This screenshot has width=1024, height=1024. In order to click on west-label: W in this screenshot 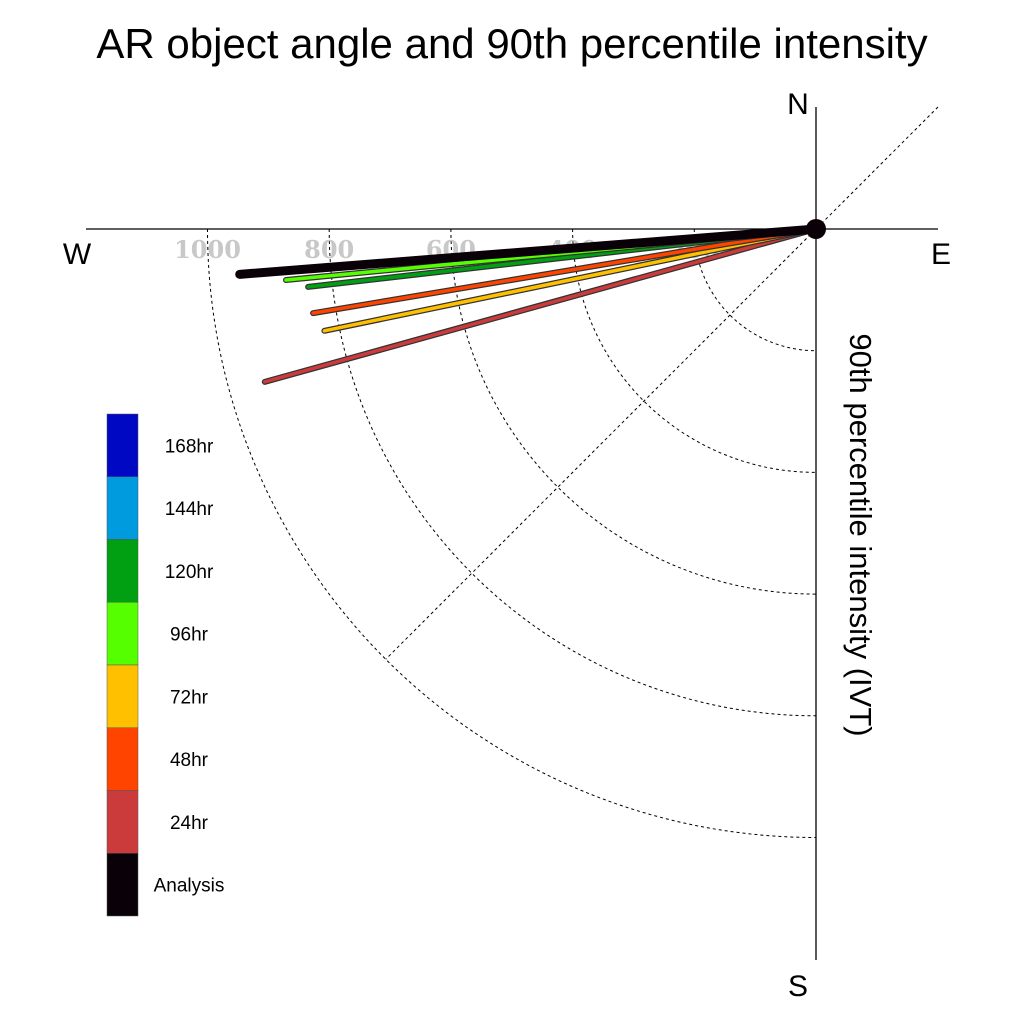, I will do `click(77, 254)`.